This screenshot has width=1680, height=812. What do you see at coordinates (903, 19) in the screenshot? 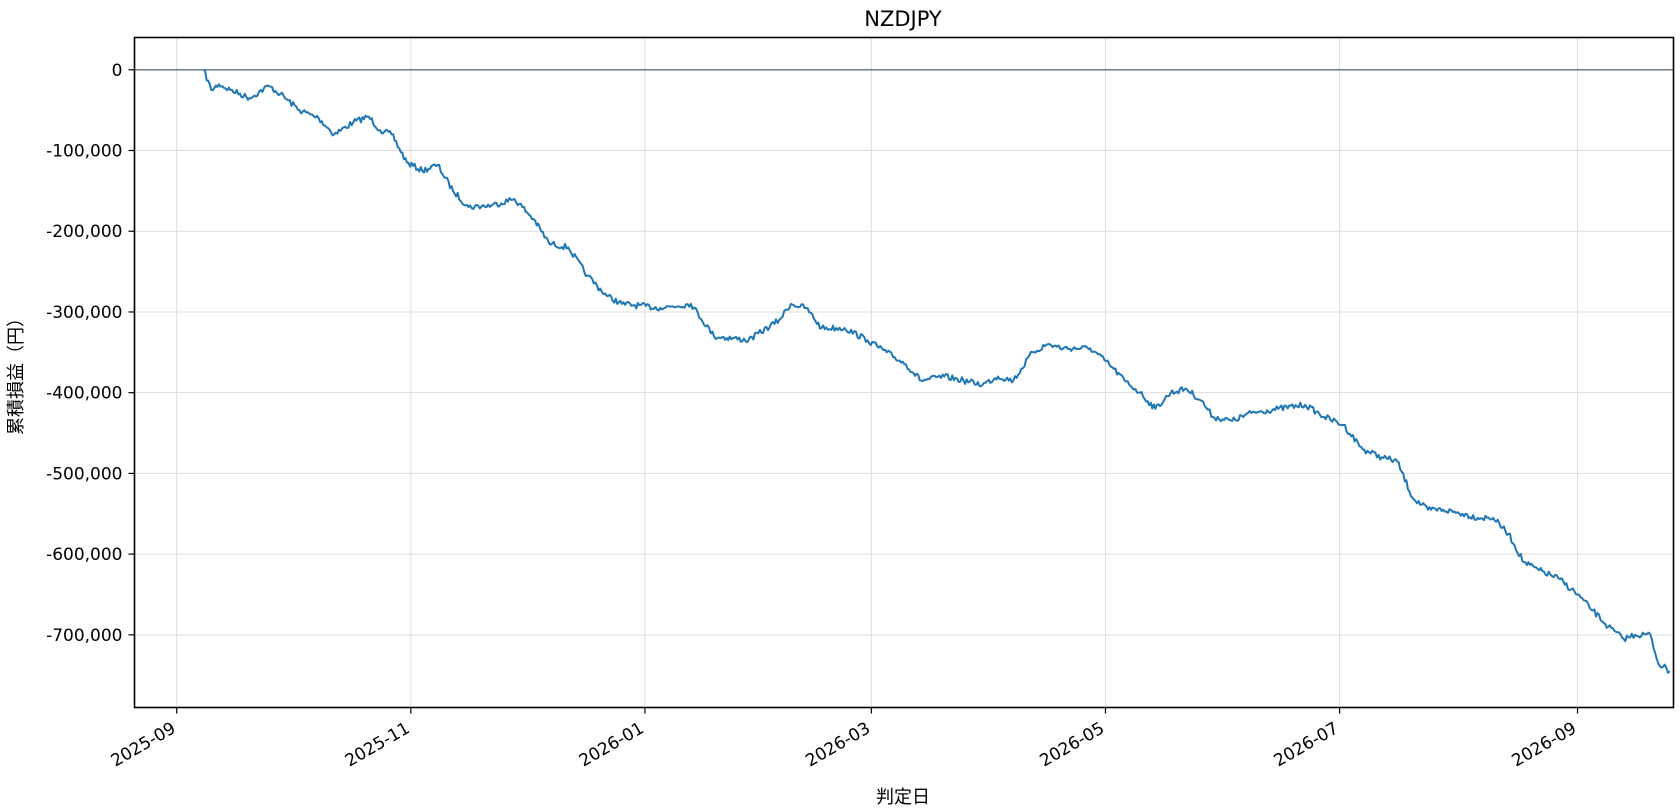
I see `chart-title: NZDJPY` at bounding box center [903, 19].